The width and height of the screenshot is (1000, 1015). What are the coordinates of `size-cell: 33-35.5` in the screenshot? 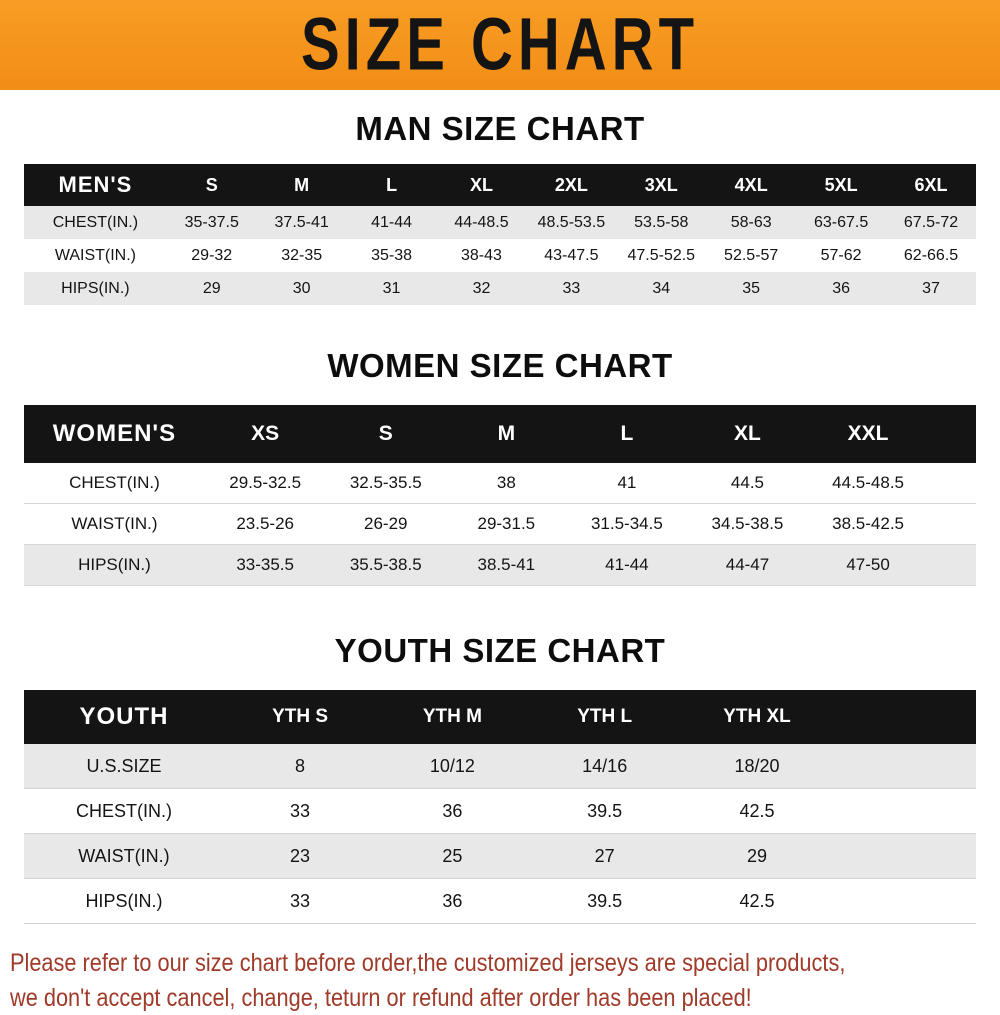 It's located at (265, 565).